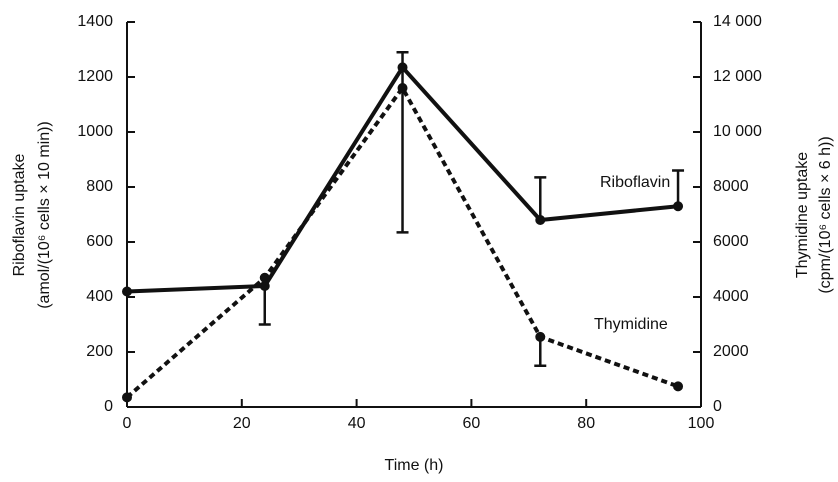 The height and width of the screenshot is (482, 838). I want to click on y-tick-label: 400, so click(99, 296).